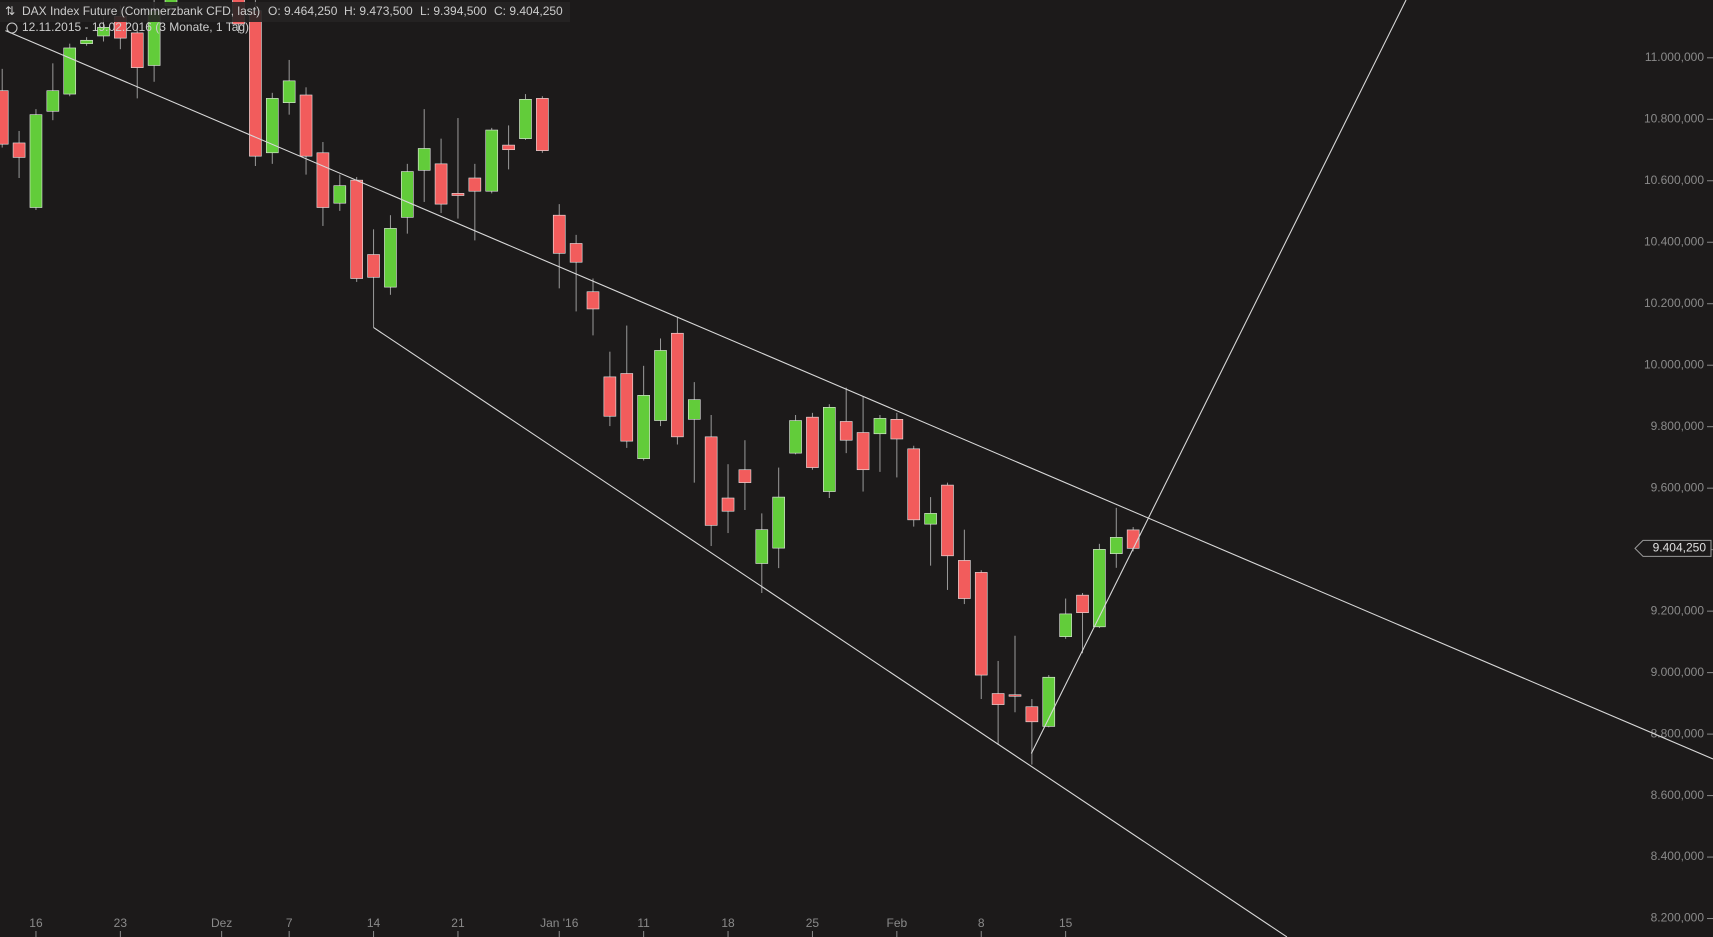 Image resolution: width=1713 pixels, height=937 pixels. What do you see at coordinates (1678, 672) in the screenshot?
I see `y-tick-label: 9.000,000` at bounding box center [1678, 672].